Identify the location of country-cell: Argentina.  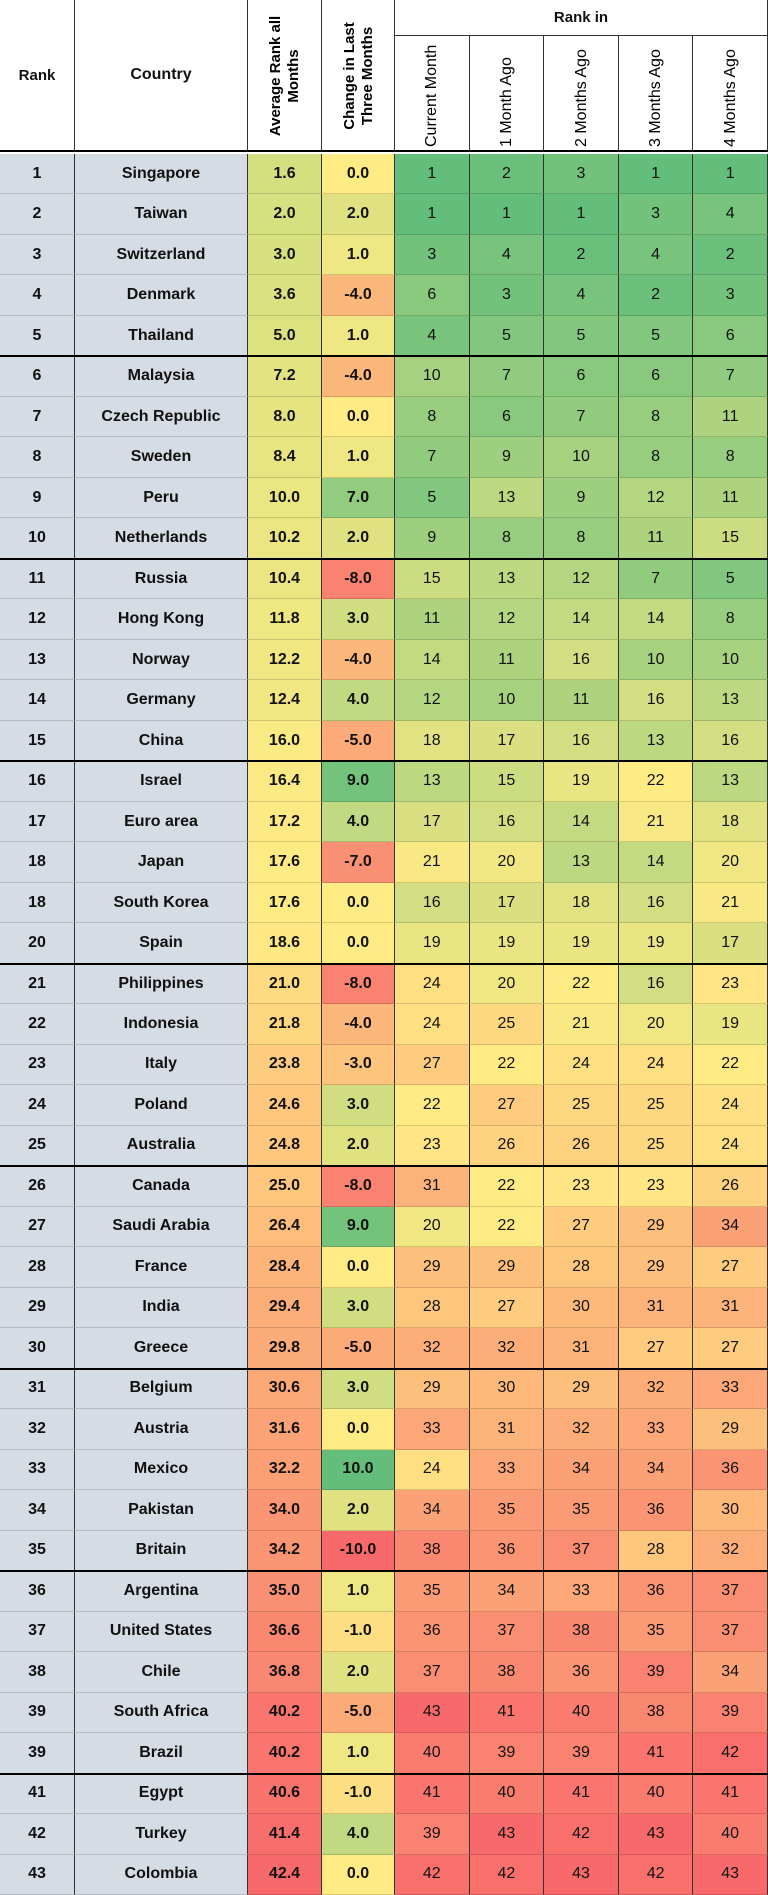
(161, 1591).